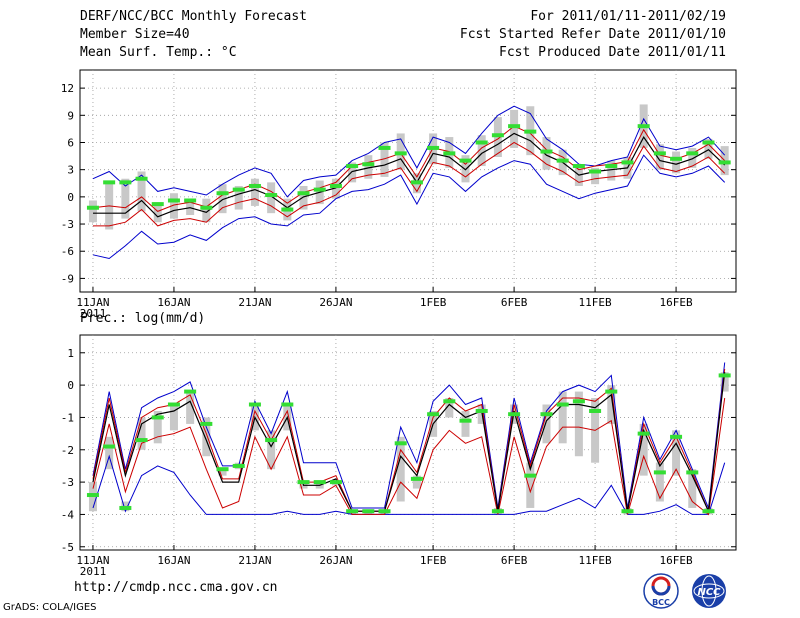 The width and height of the screenshot is (800, 618). What do you see at coordinates (70, 115) in the screenshot?
I see `y-tick-label: 9` at bounding box center [70, 115].